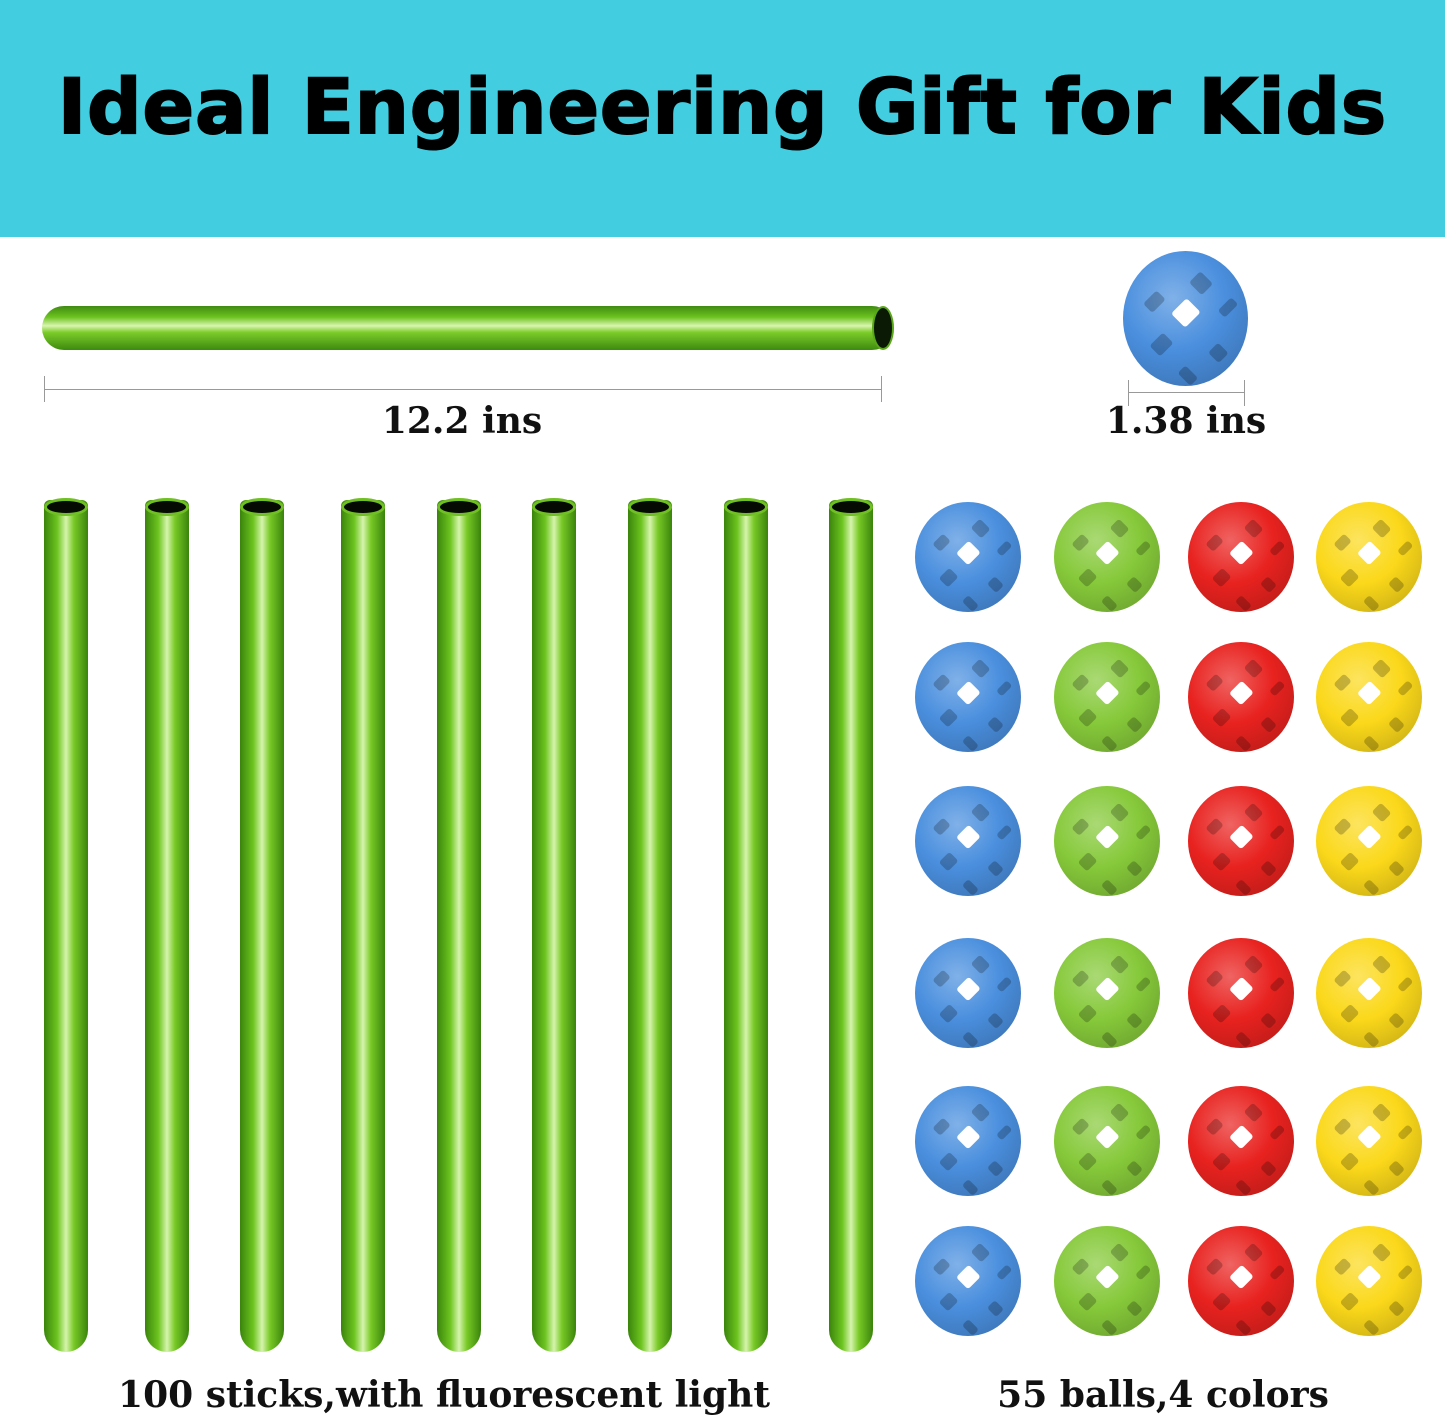  Describe the element at coordinates (722, 106) in the screenshot. I see `page-title: Ideal Engineering Gift for Kids` at that location.